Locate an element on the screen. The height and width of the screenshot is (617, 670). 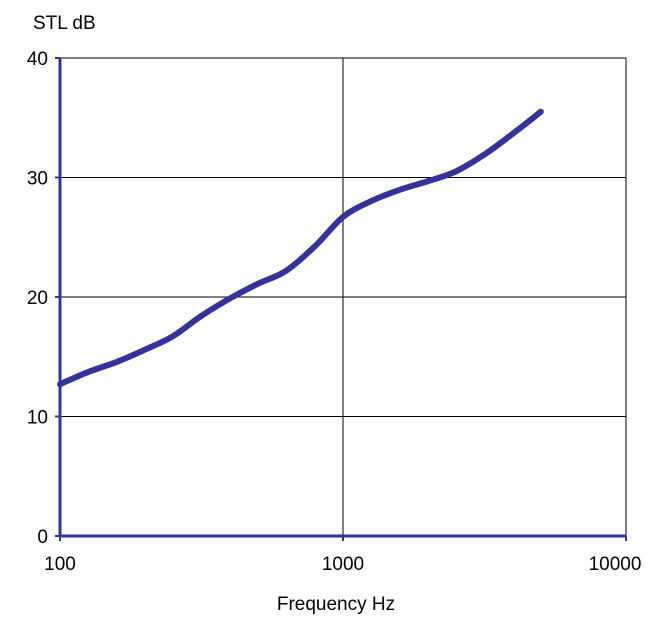
y-tick-label-1: 10 is located at coordinates (37, 418).